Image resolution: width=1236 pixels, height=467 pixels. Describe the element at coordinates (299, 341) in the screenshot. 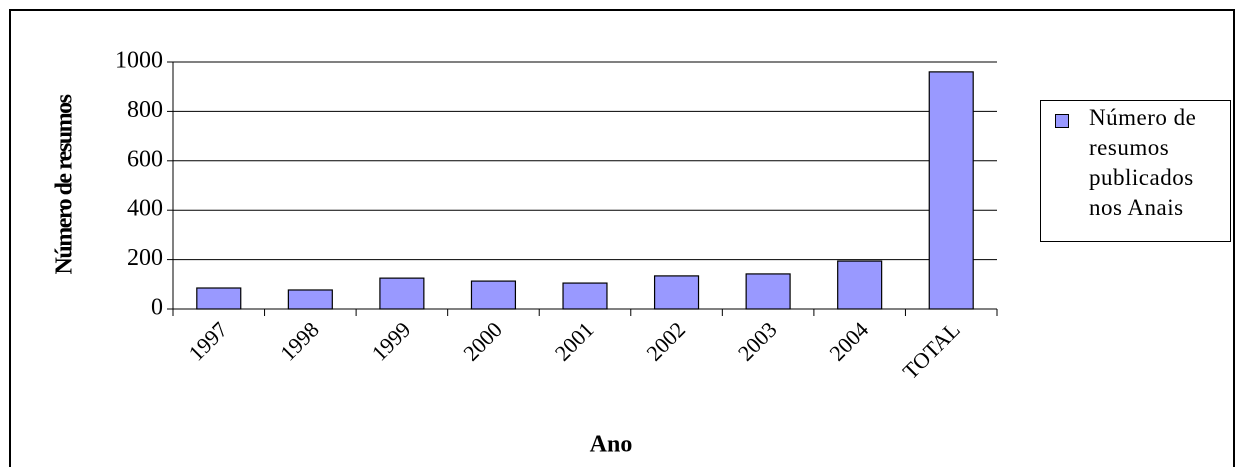

I see `x-tick-label: 1998` at that location.